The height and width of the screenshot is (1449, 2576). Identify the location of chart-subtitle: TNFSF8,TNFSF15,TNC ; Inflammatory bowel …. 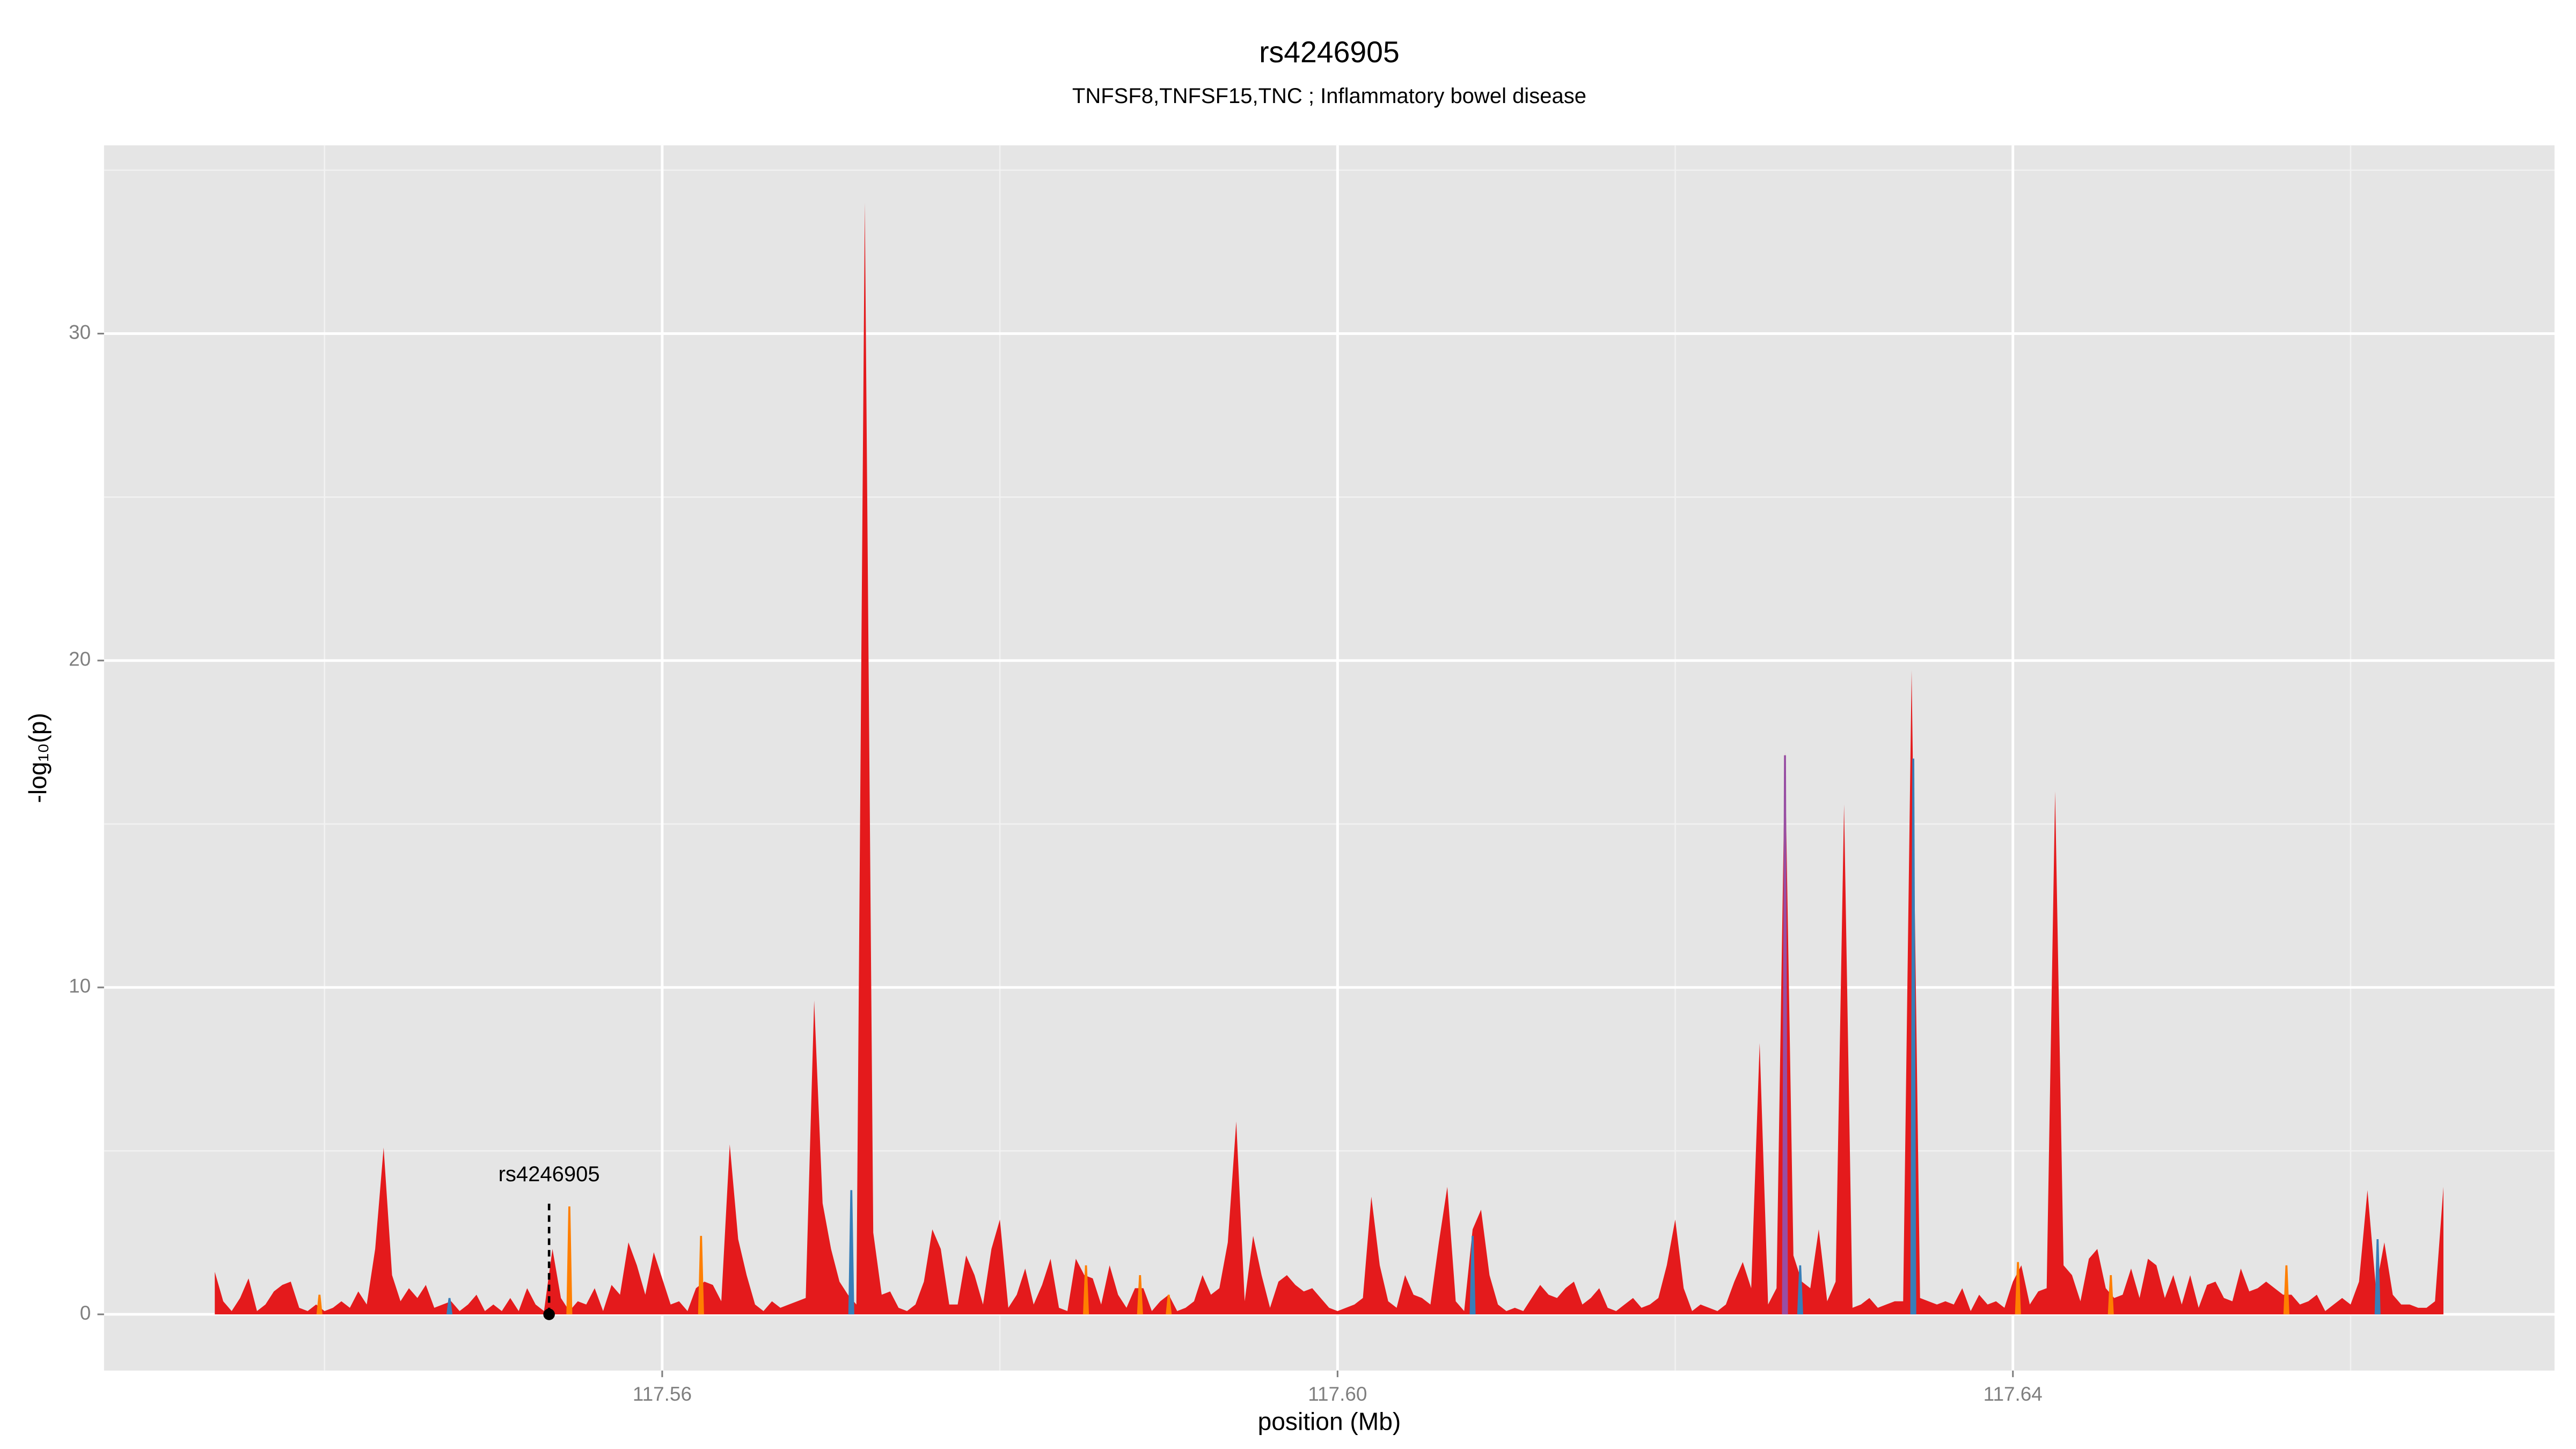
(1329, 96).